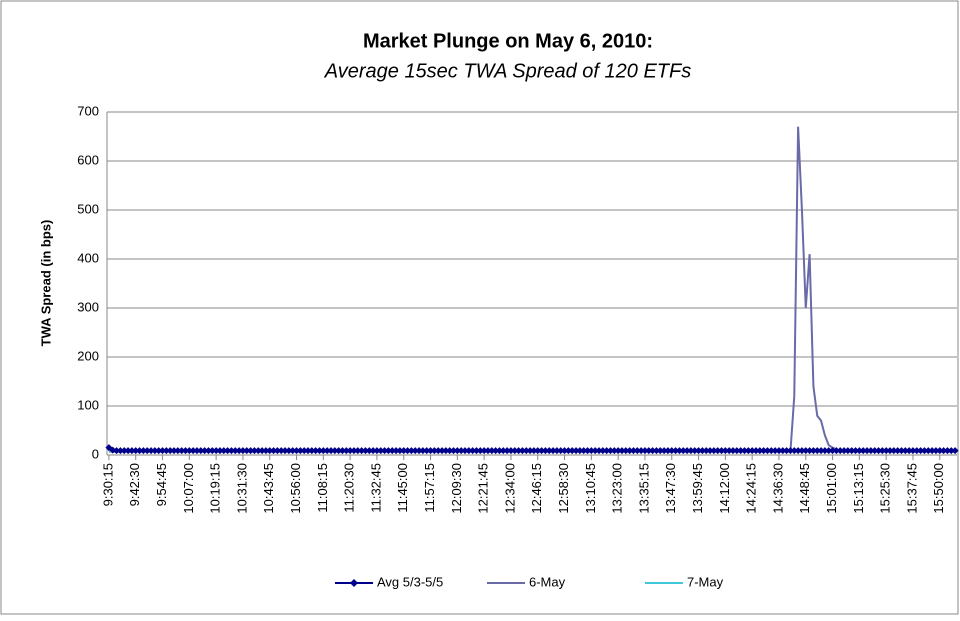 The height and width of the screenshot is (621, 960). What do you see at coordinates (508, 41) in the screenshot?
I see `chart-title: Market Plunge on May 6, 2010:` at bounding box center [508, 41].